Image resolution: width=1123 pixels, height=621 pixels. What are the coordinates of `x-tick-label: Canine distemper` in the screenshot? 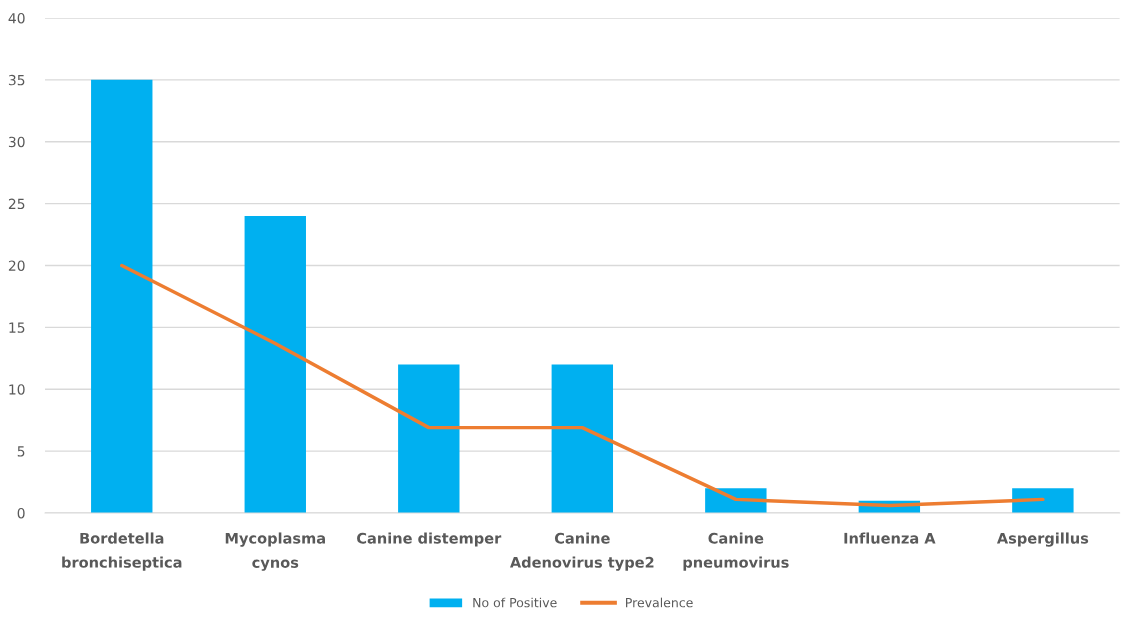 It's located at (429, 539).